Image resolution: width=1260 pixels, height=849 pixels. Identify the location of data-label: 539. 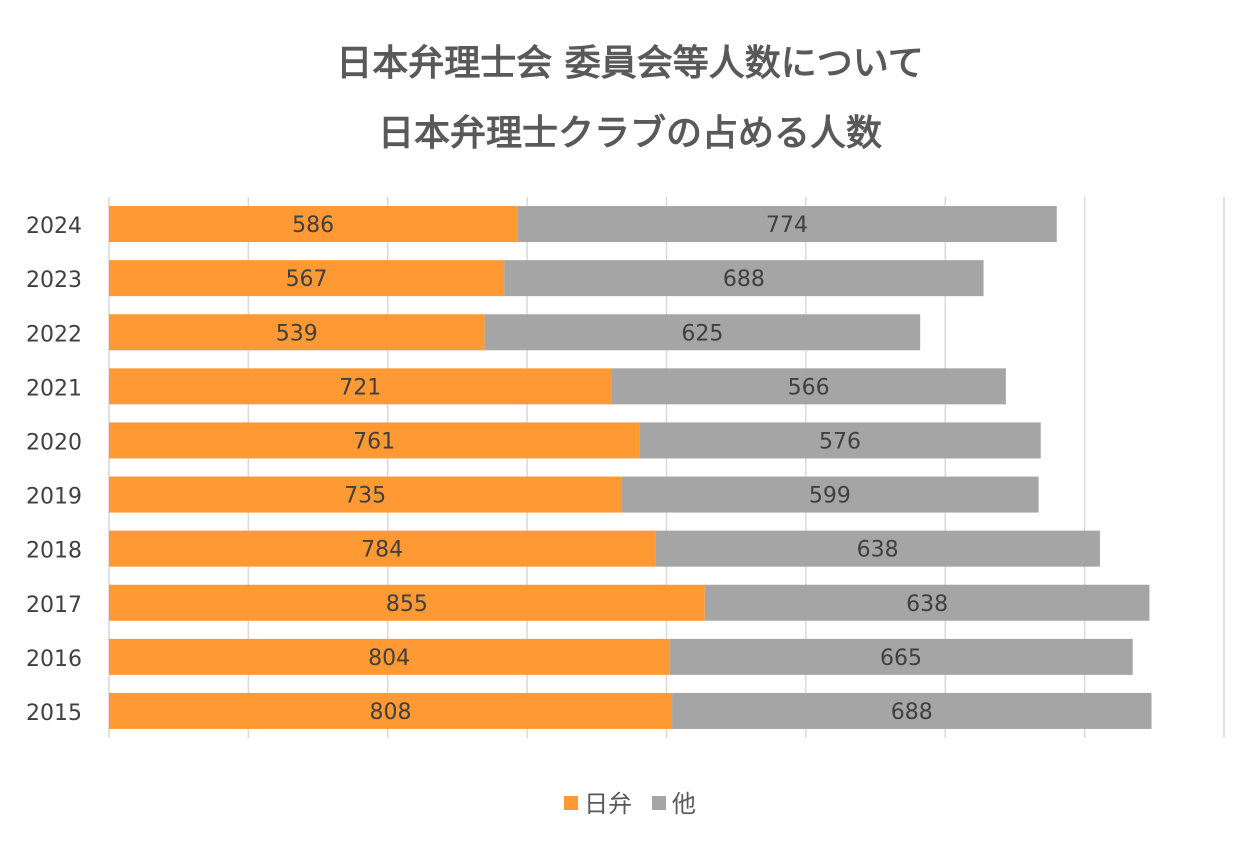
(297, 333).